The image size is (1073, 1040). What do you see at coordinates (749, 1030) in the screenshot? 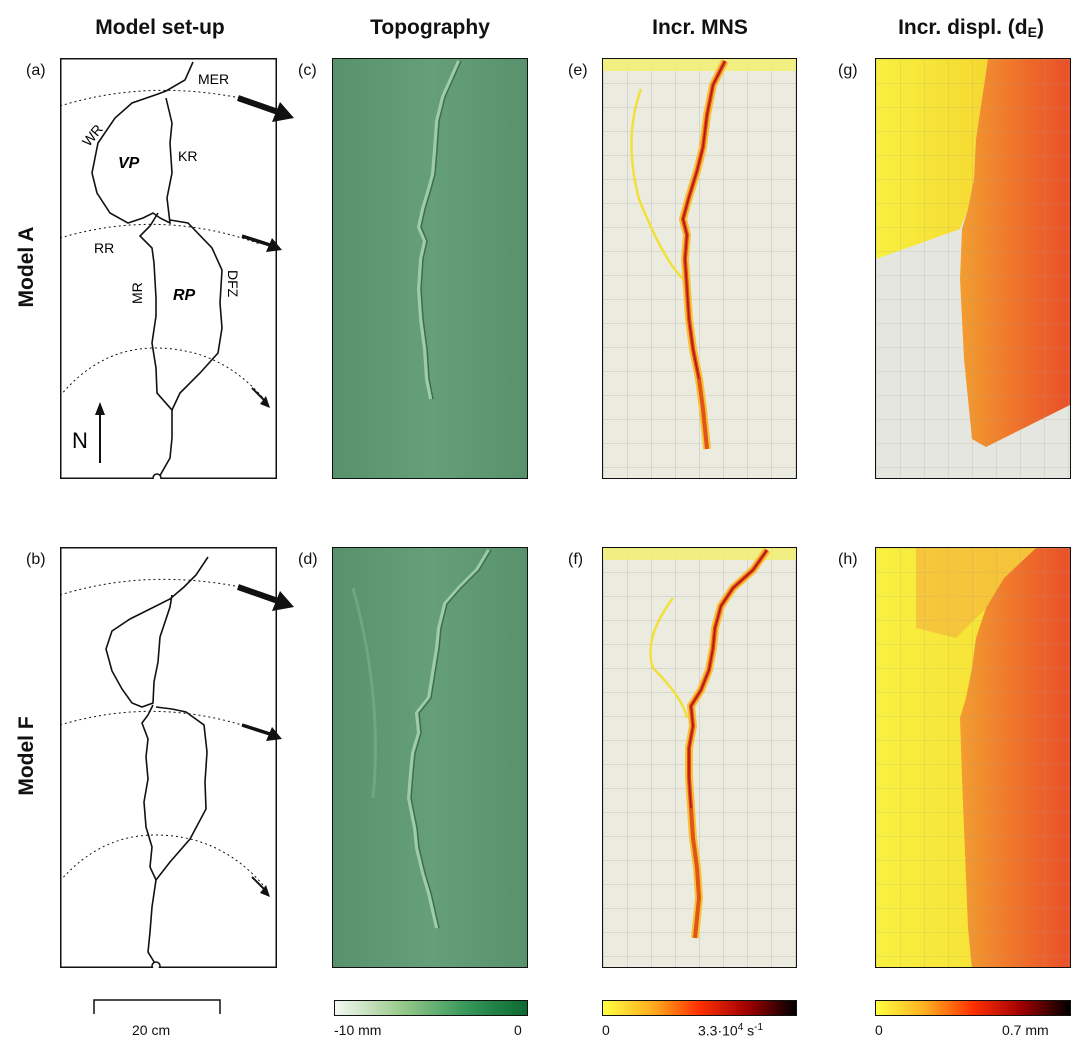
I see `mns-unit: s` at bounding box center [749, 1030].